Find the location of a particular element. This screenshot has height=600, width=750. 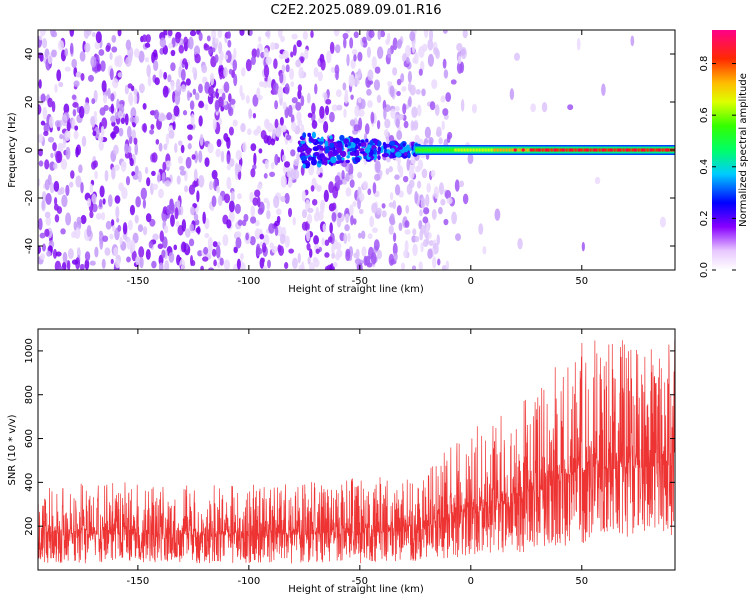

colorbar-tick-label: 0.0 is located at coordinates (704, 270).